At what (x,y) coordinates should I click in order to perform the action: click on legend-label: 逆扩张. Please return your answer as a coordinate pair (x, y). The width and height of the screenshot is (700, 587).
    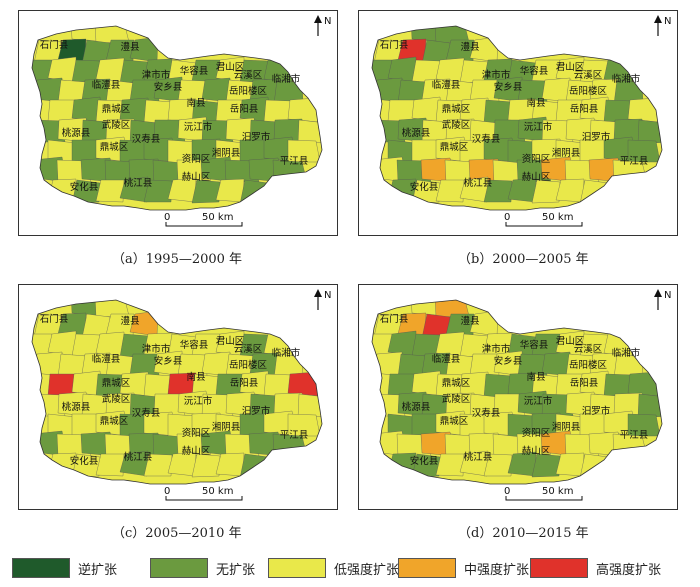
    Looking at the image, I should click on (98, 570).